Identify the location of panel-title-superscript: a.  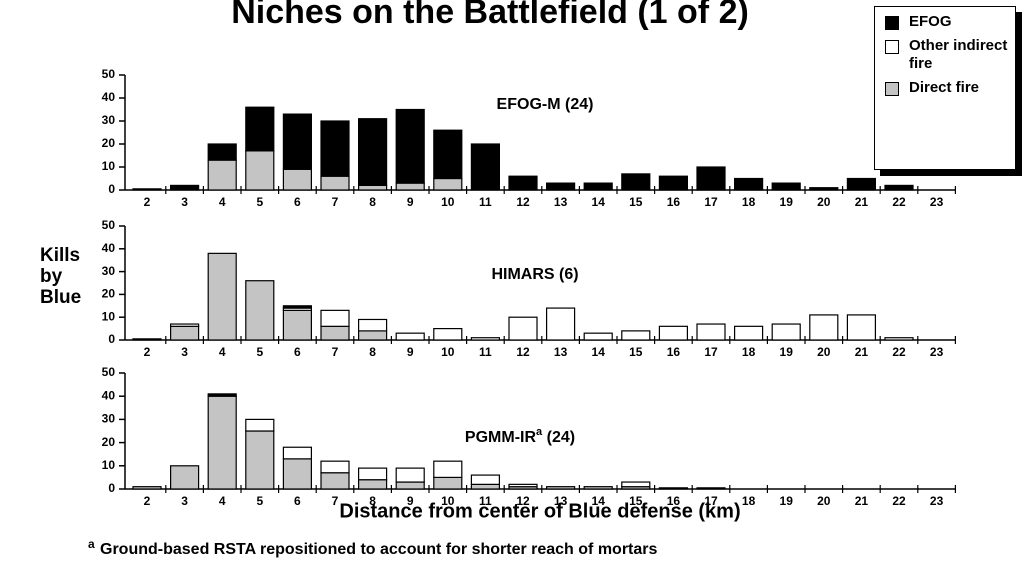
(539, 432).